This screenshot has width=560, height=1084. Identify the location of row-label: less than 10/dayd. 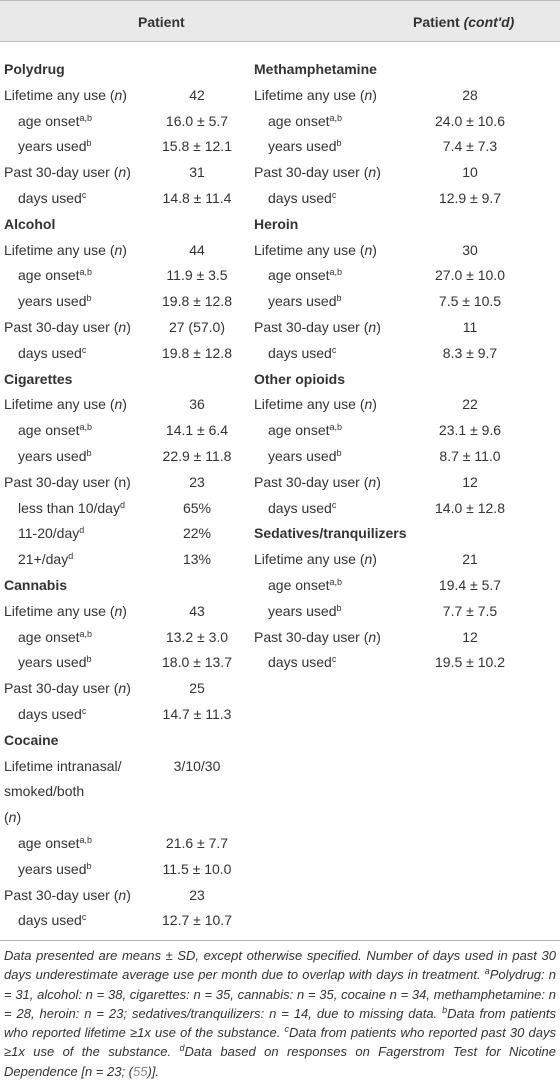
(71, 509).